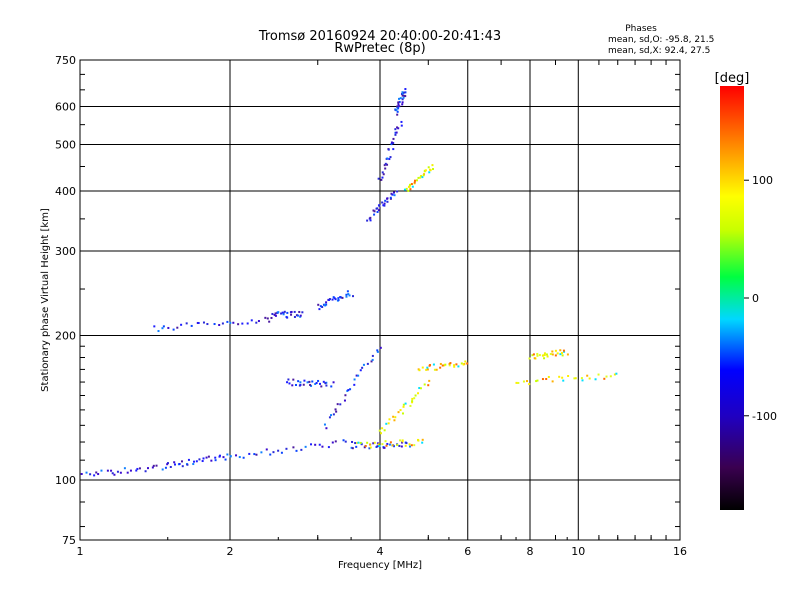  Describe the element at coordinates (65, 107) in the screenshot. I see `y-tick-label: 600` at that location.